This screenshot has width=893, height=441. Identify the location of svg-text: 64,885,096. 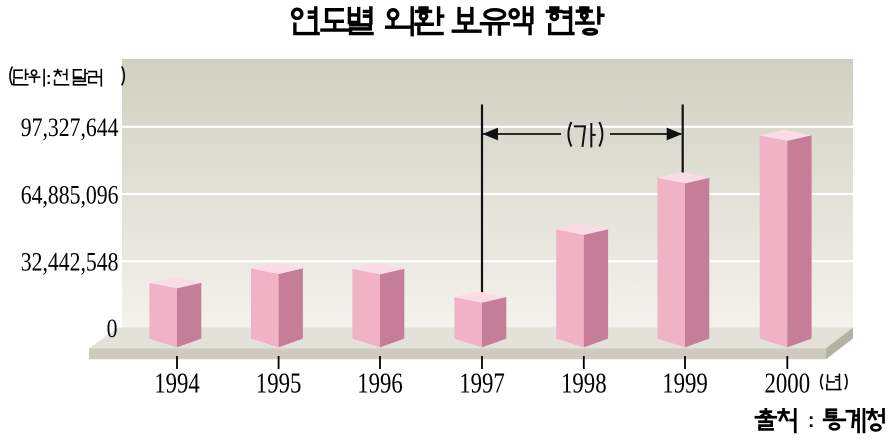
(70, 195).